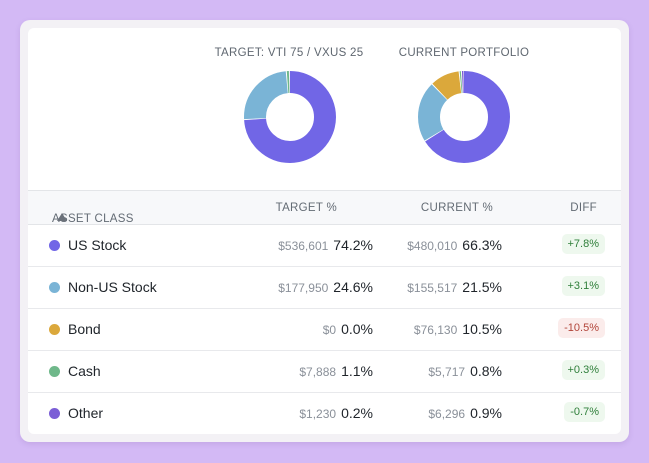  Describe the element at coordinates (84, 371) in the screenshot. I see `asset-name: Cash` at that location.